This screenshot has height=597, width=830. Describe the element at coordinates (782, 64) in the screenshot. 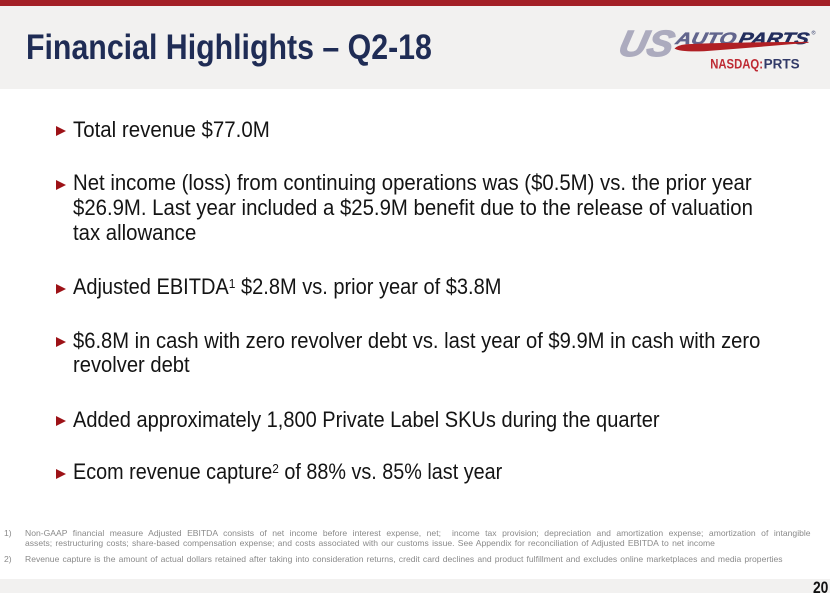

I see `svg-text: PRTS` at that location.